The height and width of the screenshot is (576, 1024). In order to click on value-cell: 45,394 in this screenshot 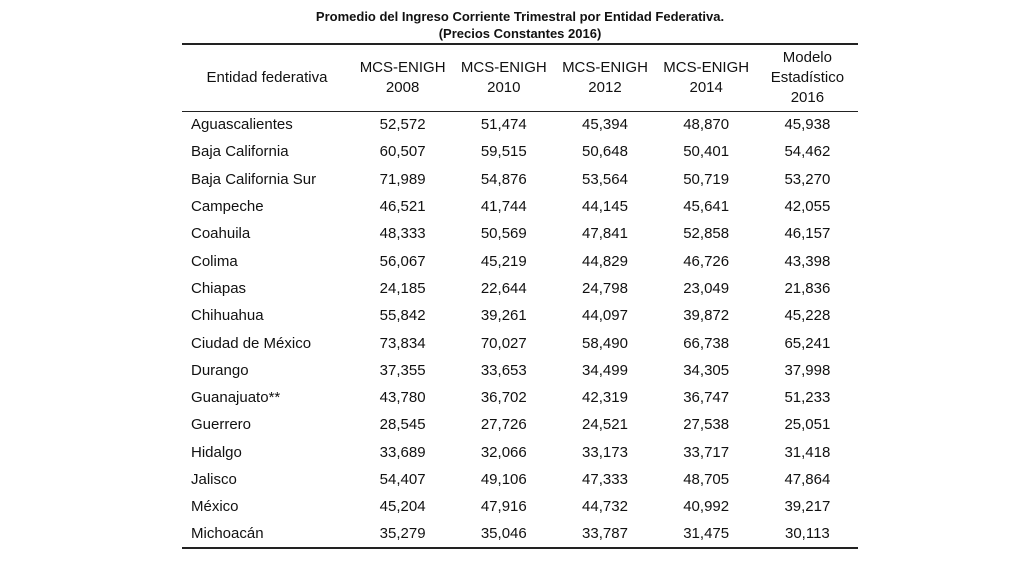, I will do `click(605, 125)`.